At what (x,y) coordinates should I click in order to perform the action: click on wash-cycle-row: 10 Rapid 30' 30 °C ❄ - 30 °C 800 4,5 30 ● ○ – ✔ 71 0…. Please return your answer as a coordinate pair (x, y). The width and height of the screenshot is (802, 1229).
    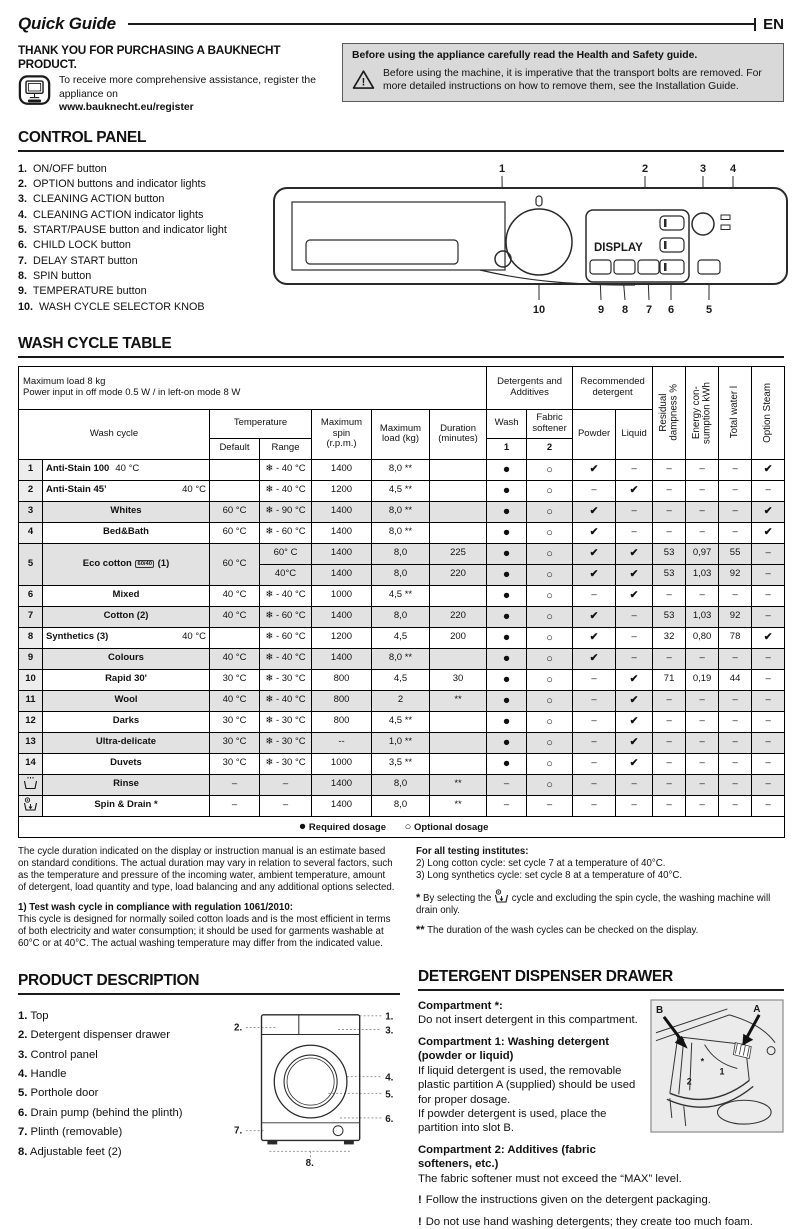
    Looking at the image, I should click on (402, 679).